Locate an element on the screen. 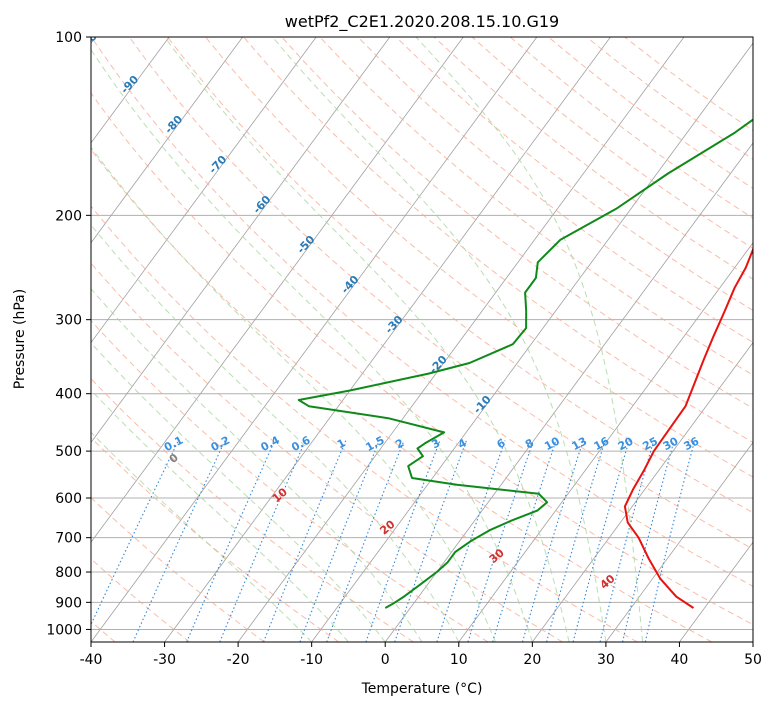  isotherm-label: -40 is located at coordinates (350, 285).